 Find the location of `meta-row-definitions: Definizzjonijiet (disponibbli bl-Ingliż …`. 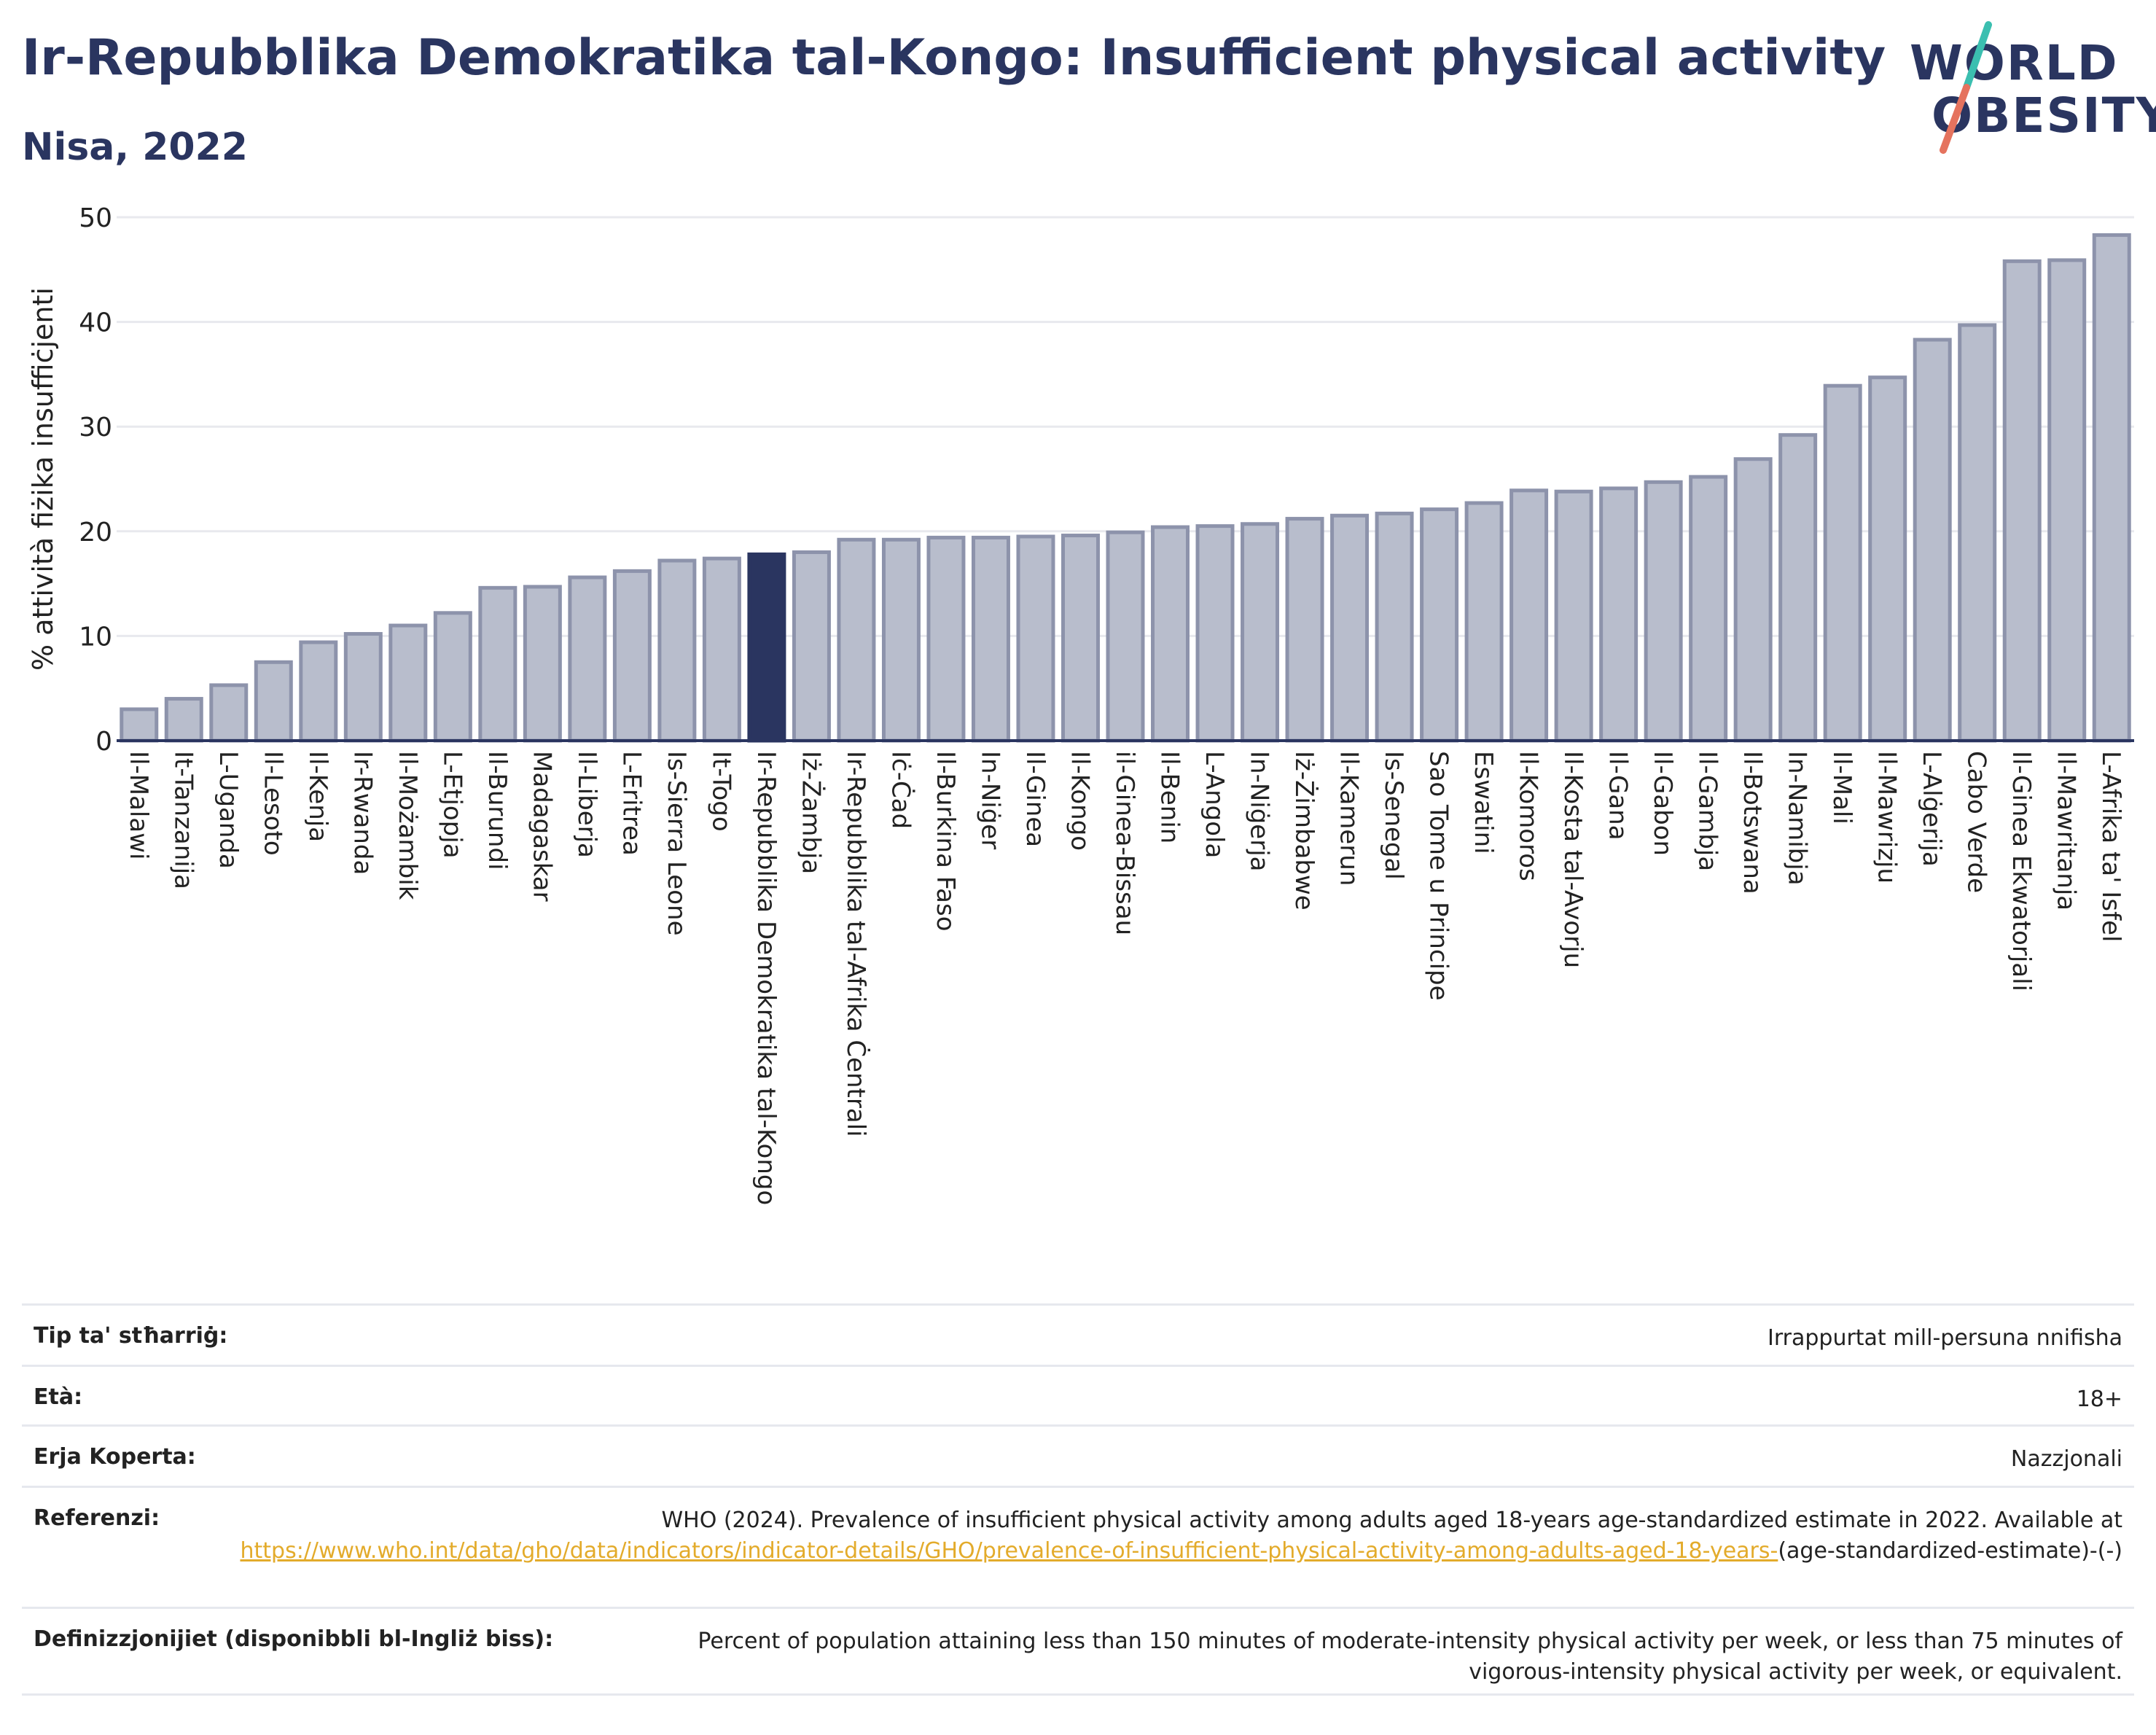

meta-row-definitions: Definizzjonijiet (disponibbli bl-Ingliż … is located at coordinates (1078, 1651).